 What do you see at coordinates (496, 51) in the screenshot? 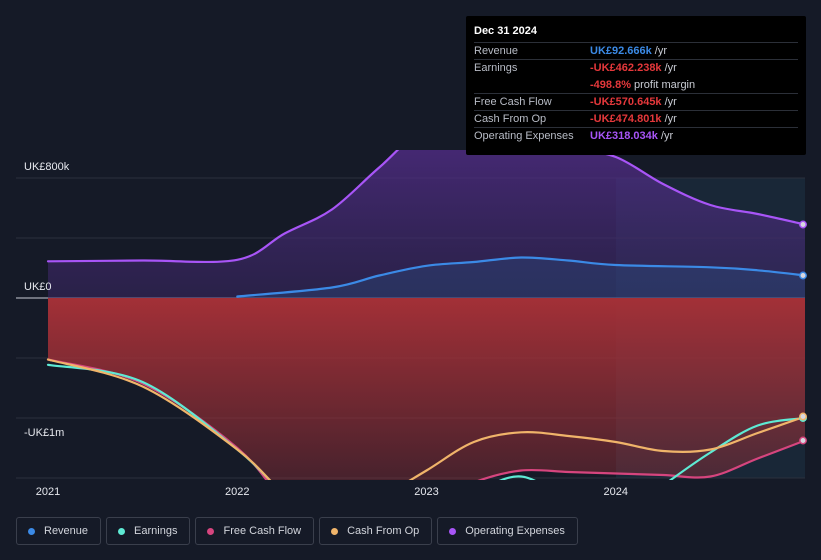
I see `tooltip-row-label: Revenue` at bounding box center [496, 51].